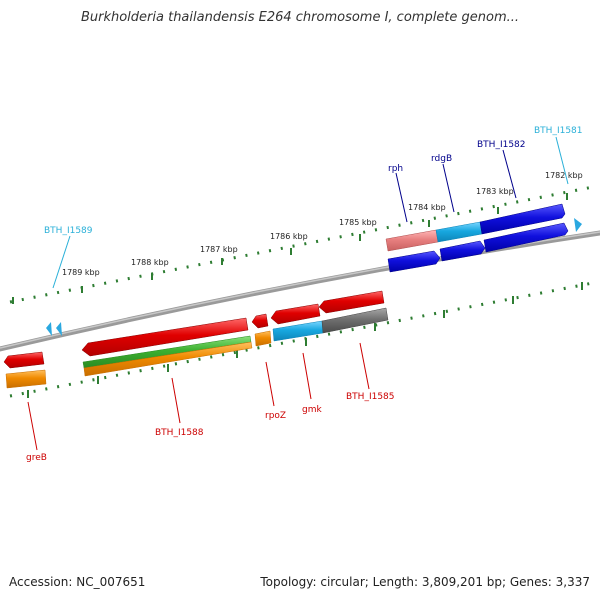  I want to click on leader-BTH-I1589, so click(61, 262).